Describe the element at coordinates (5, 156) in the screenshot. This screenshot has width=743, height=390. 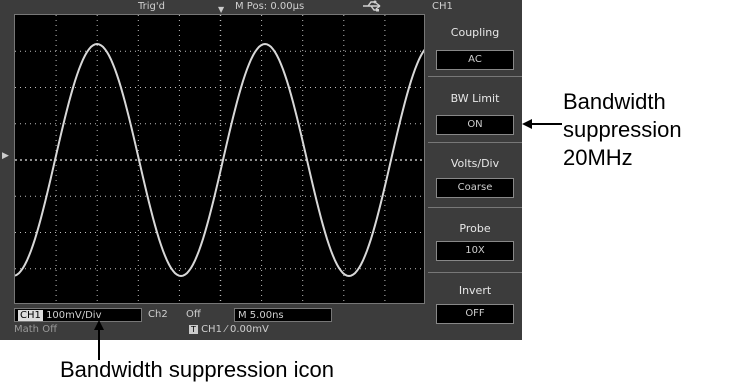
I see `ch1-ground-marker: ▶` at that location.